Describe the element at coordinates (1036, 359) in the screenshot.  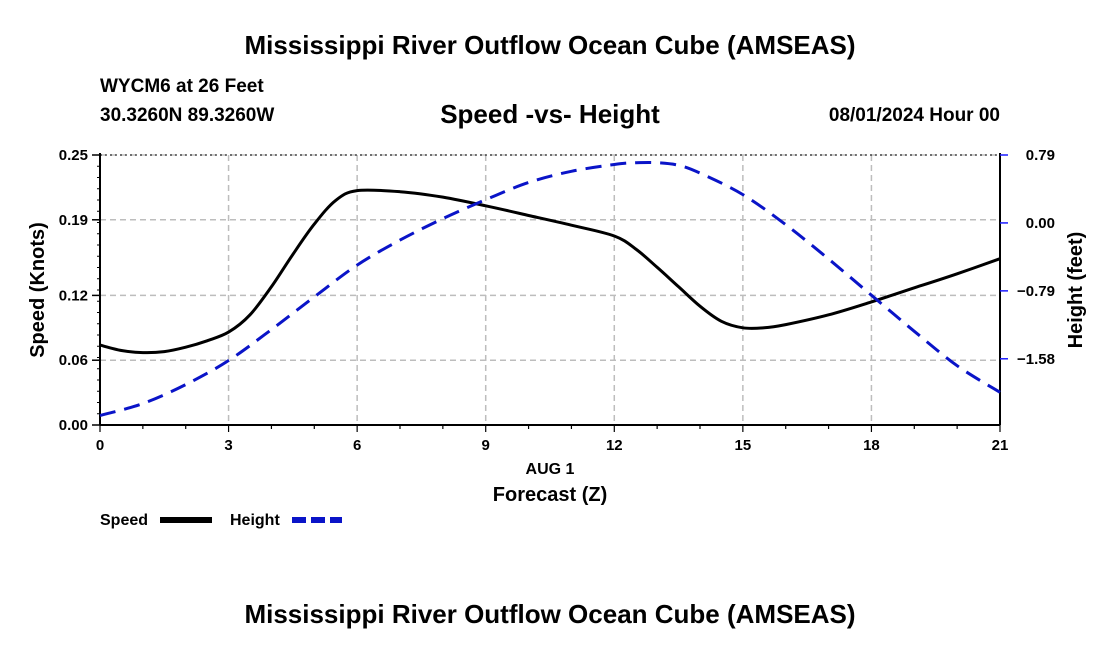
I see `y-tick-label-right: −1.58` at that location.